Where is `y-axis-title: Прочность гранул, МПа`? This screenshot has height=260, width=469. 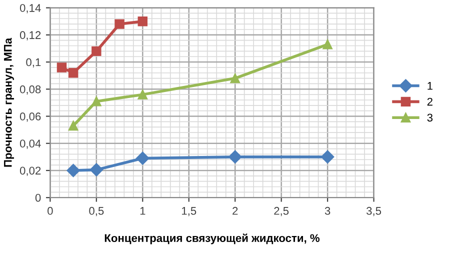
y-axis-title: Прочность гранул, МПа is located at coordinates (9, 102).